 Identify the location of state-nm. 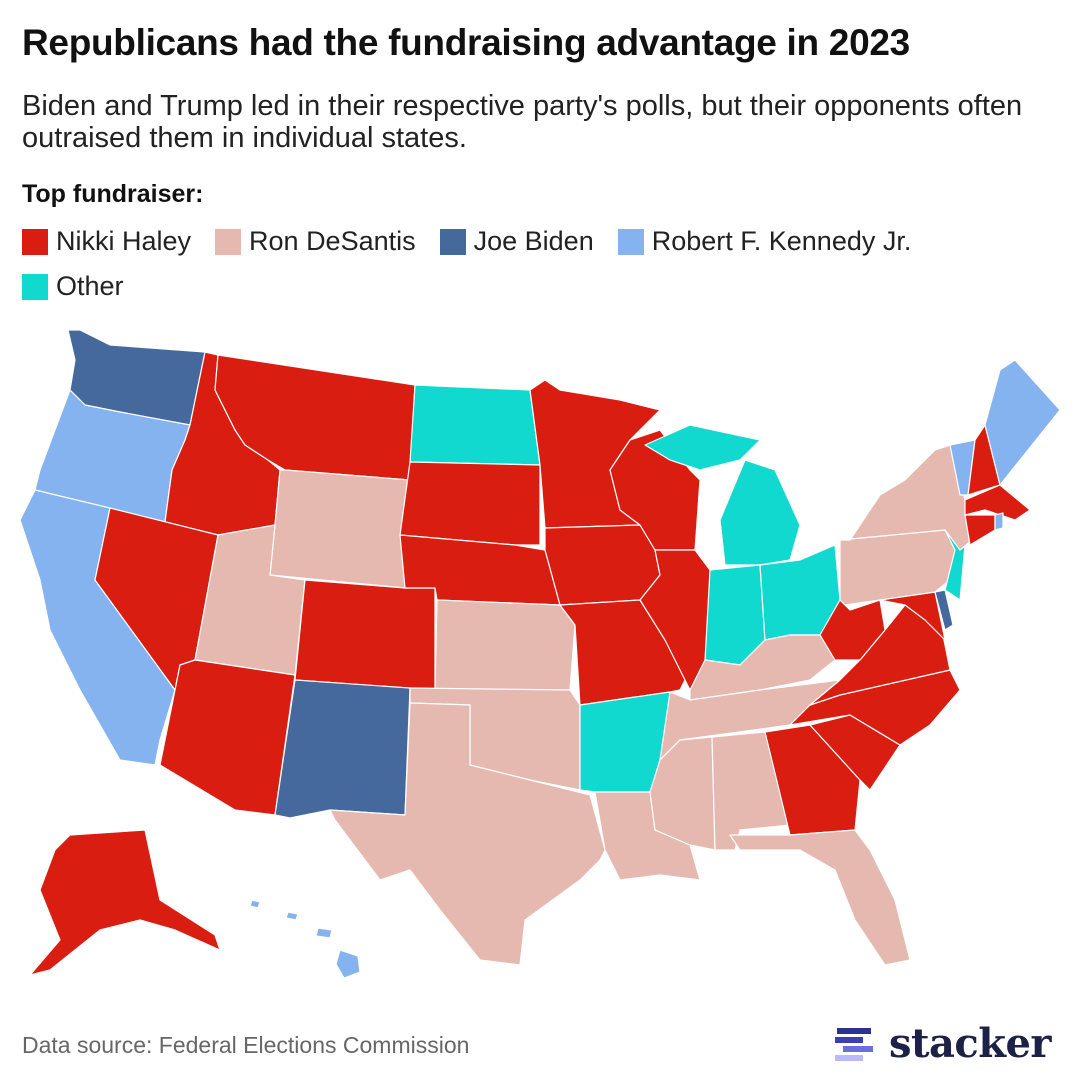
(342, 749).